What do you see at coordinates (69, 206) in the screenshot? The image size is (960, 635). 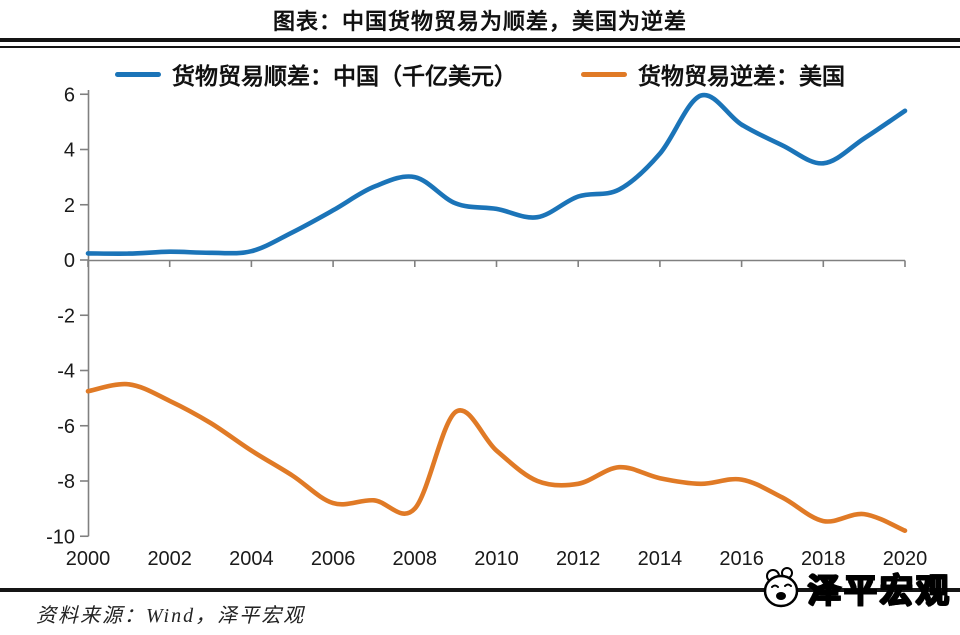 I see `y-axis-tick-label: 2` at bounding box center [69, 206].